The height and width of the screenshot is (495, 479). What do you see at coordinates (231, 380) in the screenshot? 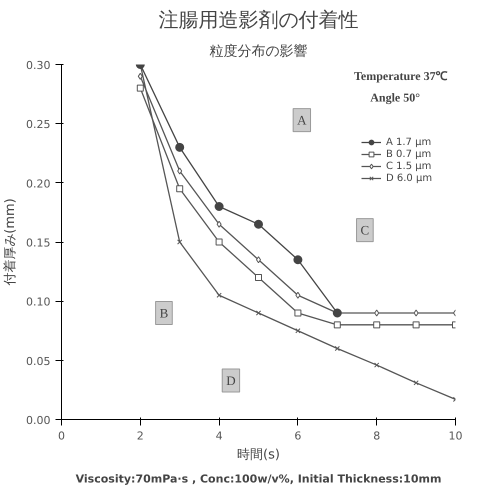
I see `annotation: D` at bounding box center [231, 380].